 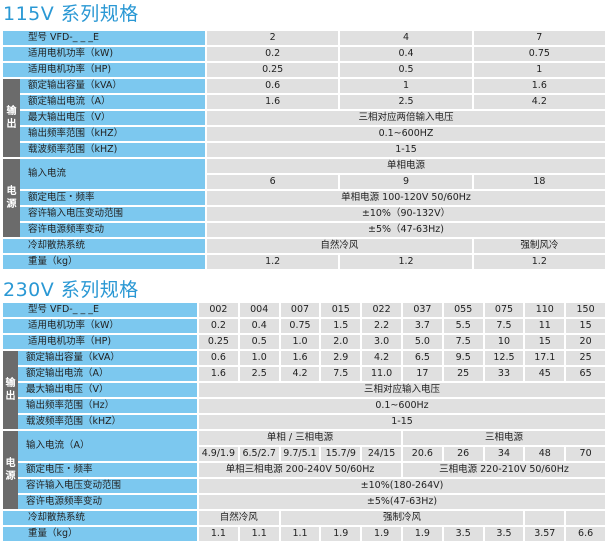 What do you see at coordinates (502, 470) in the screenshot?
I see `value-cell: 三相电源 220-210V 50/60Hz` at bounding box center [502, 470].